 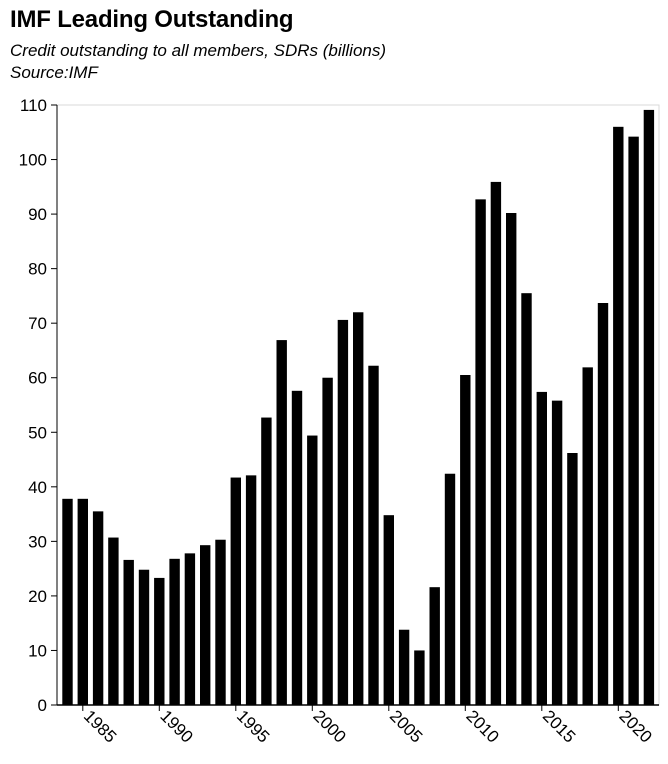 I want to click on x-tick-label-2015: 2015, so click(x=559, y=726).